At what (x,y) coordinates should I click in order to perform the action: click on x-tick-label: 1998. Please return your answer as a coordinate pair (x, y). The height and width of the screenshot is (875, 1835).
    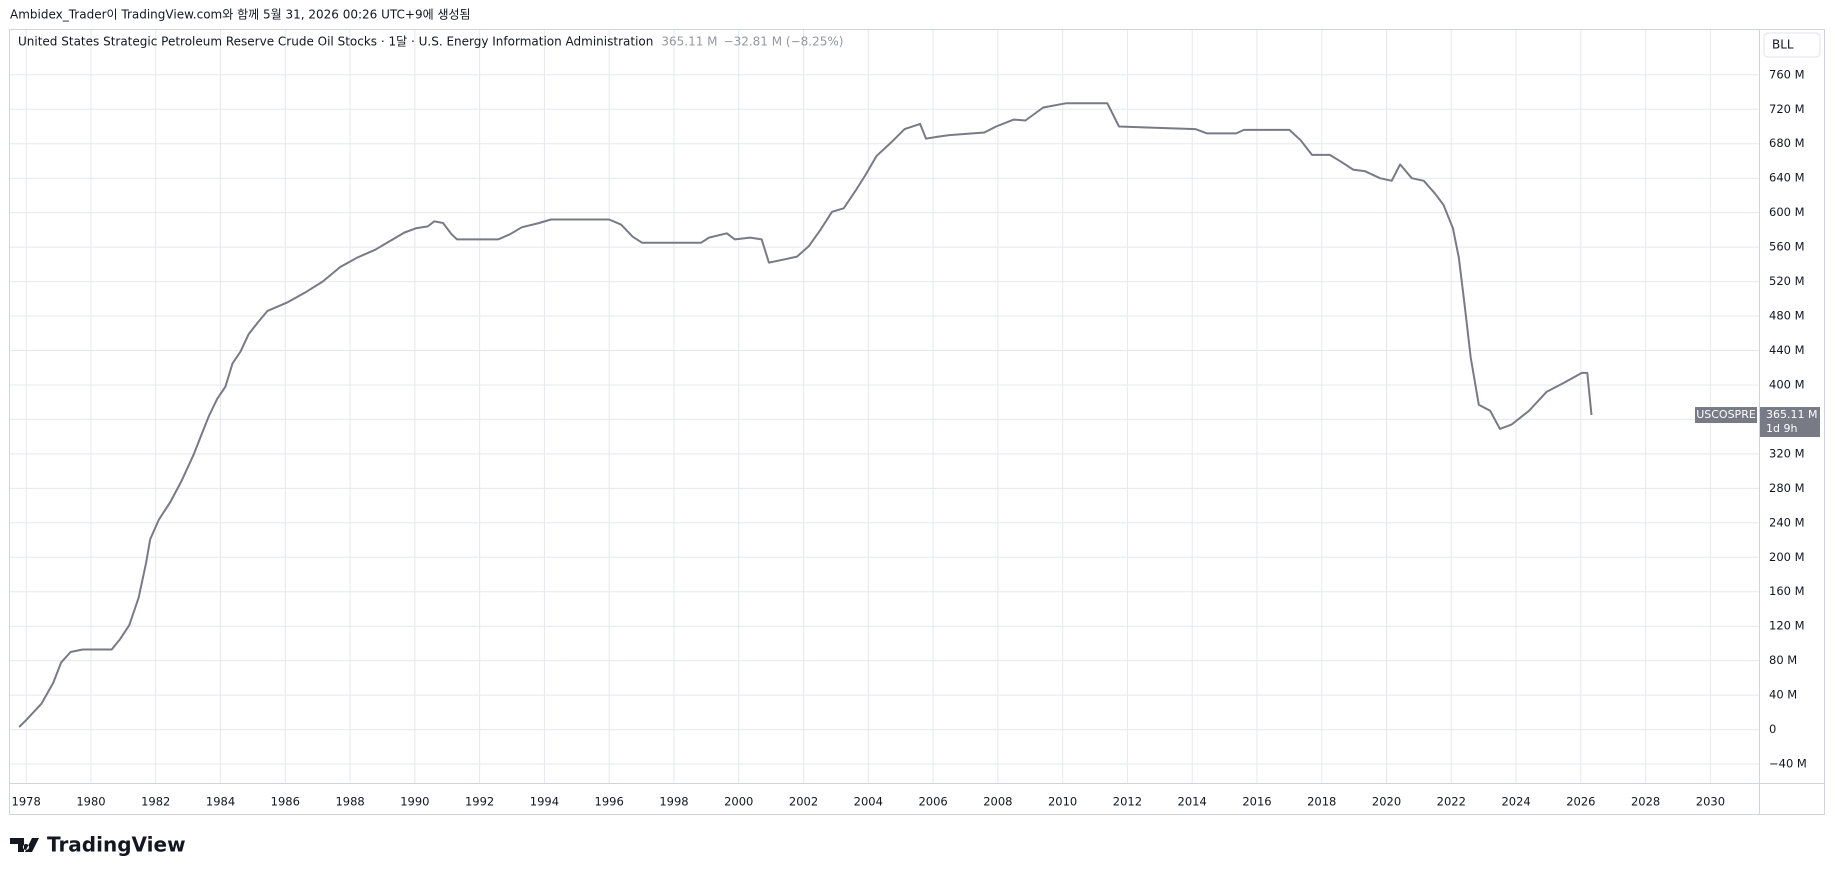
    Looking at the image, I should click on (673, 802).